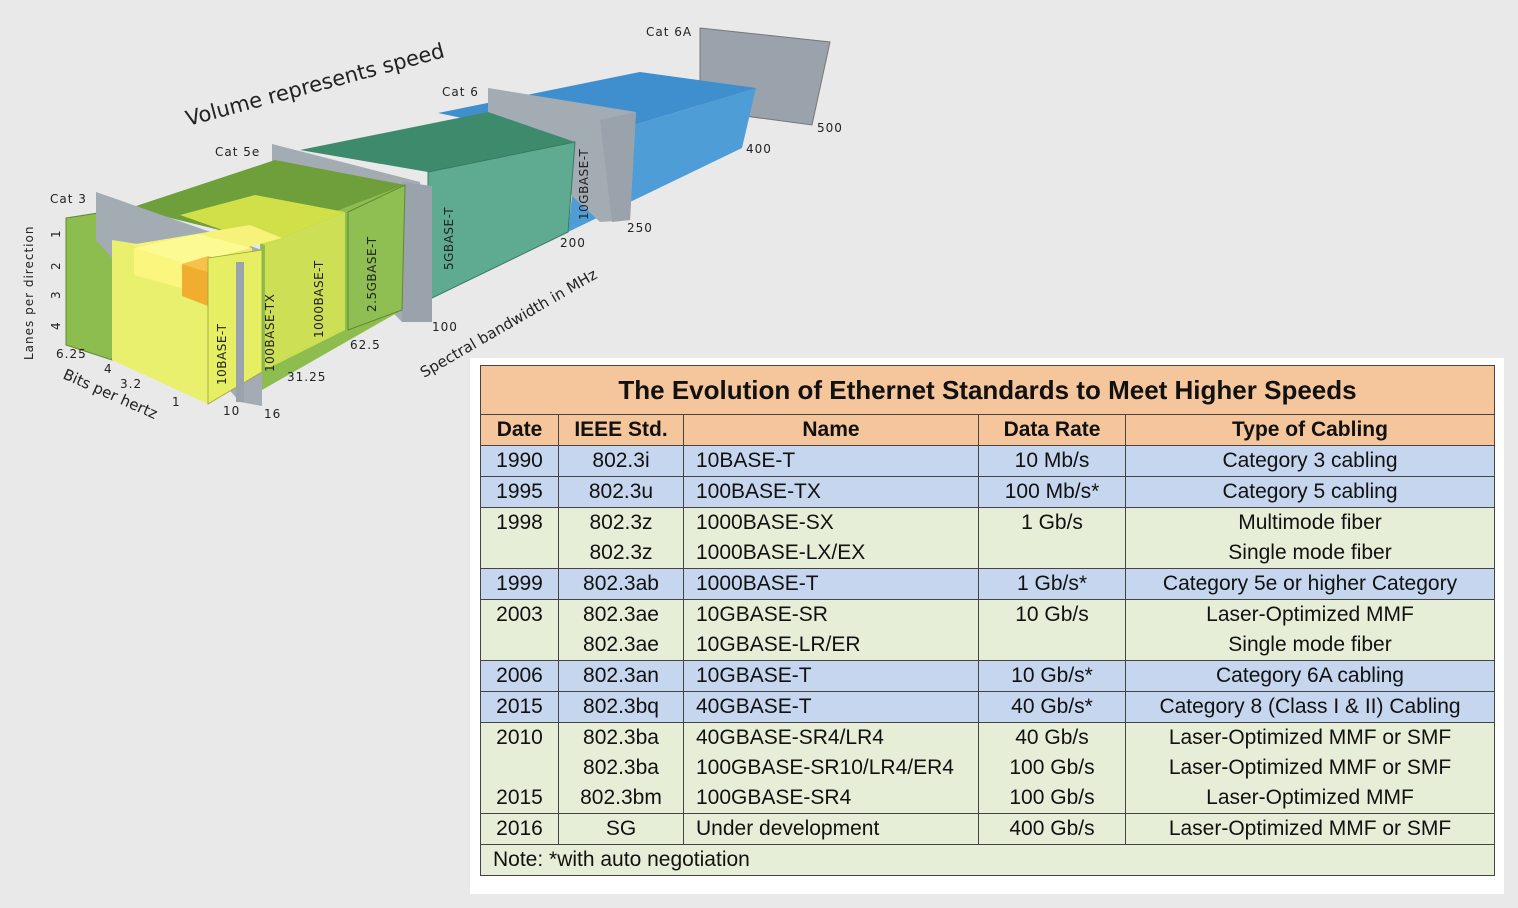 This screenshot has height=908, width=1518. What do you see at coordinates (831, 492) in the screenshot?
I see `cell-name: 100BASE-TX` at bounding box center [831, 492].